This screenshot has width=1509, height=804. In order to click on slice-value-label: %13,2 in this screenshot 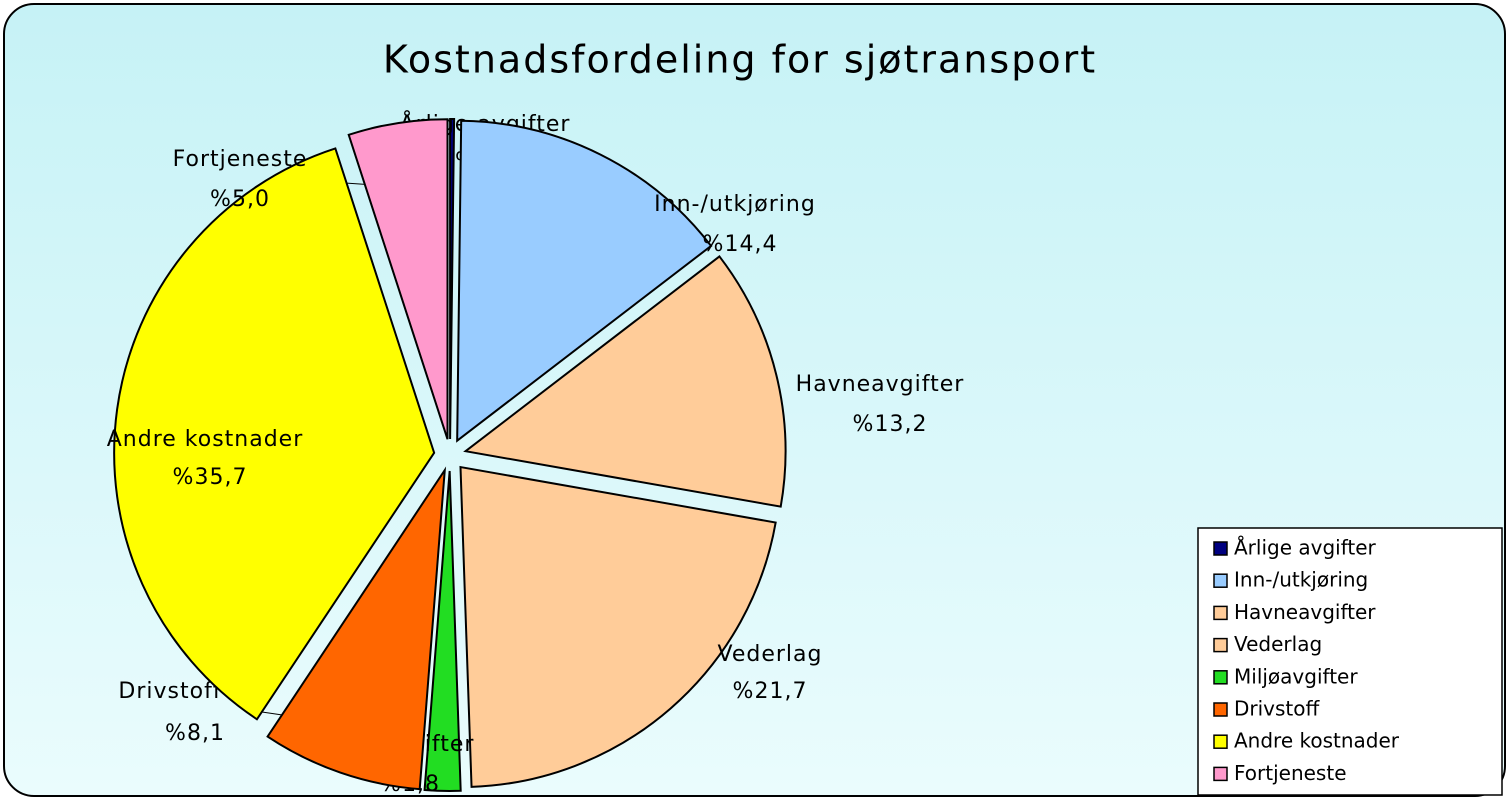, I will do `click(890, 424)`.